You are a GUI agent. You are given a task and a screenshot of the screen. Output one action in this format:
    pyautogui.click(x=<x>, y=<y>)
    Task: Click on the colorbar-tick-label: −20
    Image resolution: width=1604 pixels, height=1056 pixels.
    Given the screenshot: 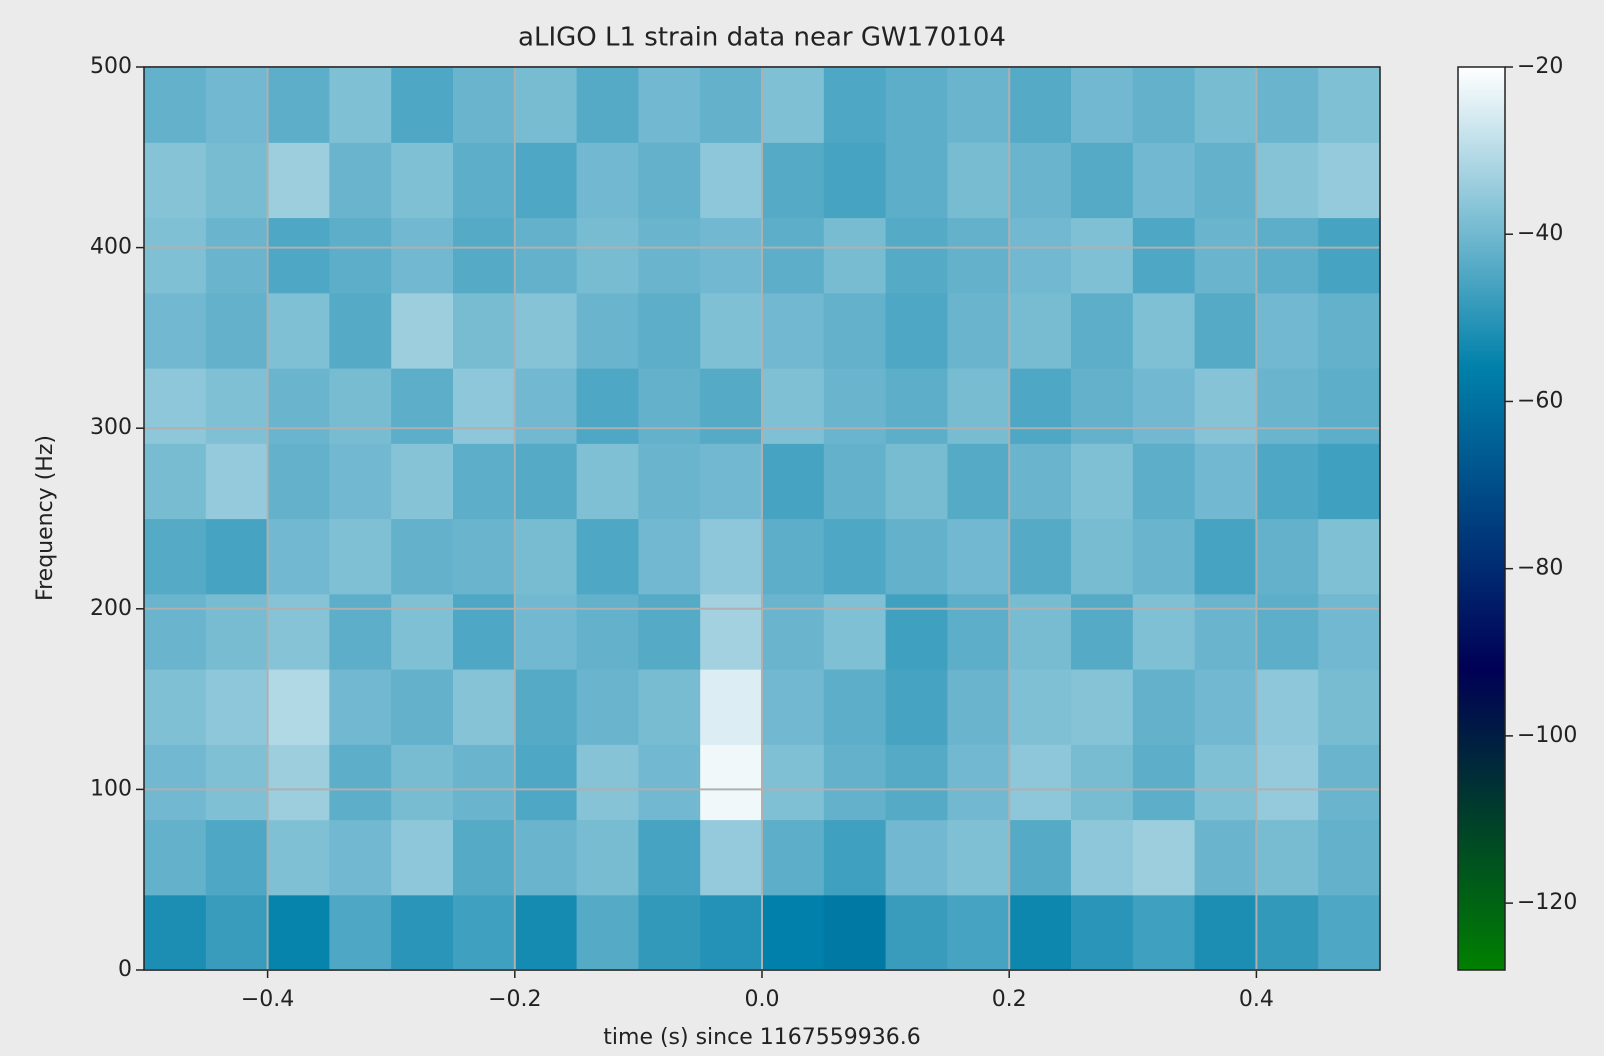 What is the action you would take?
    pyautogui.click(x=1540, y=66)
    